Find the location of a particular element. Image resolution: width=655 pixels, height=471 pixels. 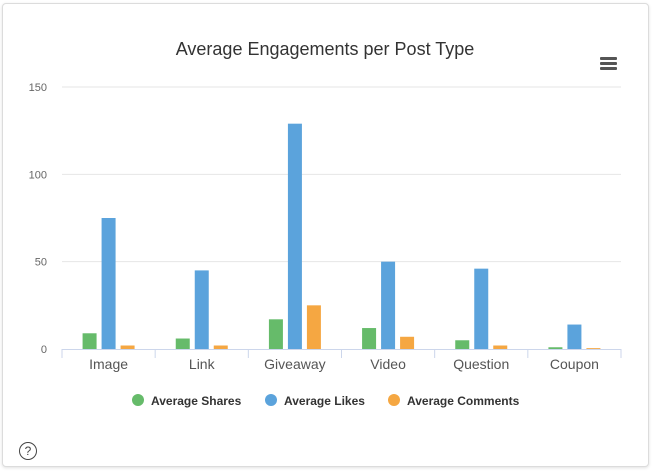

legend-label: Average Comments is located at coordinates (463, 401).